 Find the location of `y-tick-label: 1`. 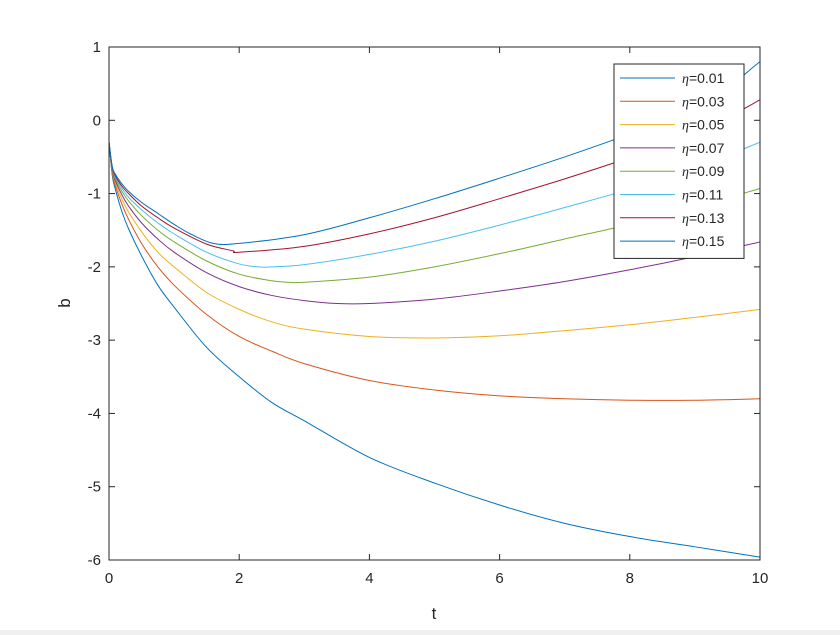

y-tick-label: 1 is located at coordinates (97, 47).